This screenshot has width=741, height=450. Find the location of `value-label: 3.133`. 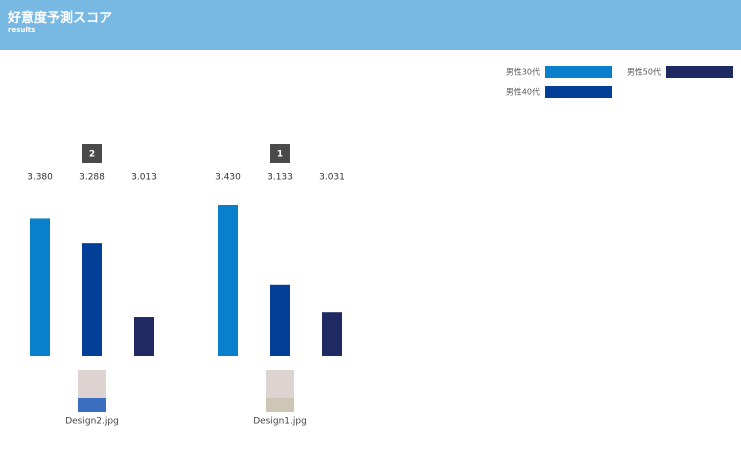

value-label: 3.133 is located at coordinates (280, 178).